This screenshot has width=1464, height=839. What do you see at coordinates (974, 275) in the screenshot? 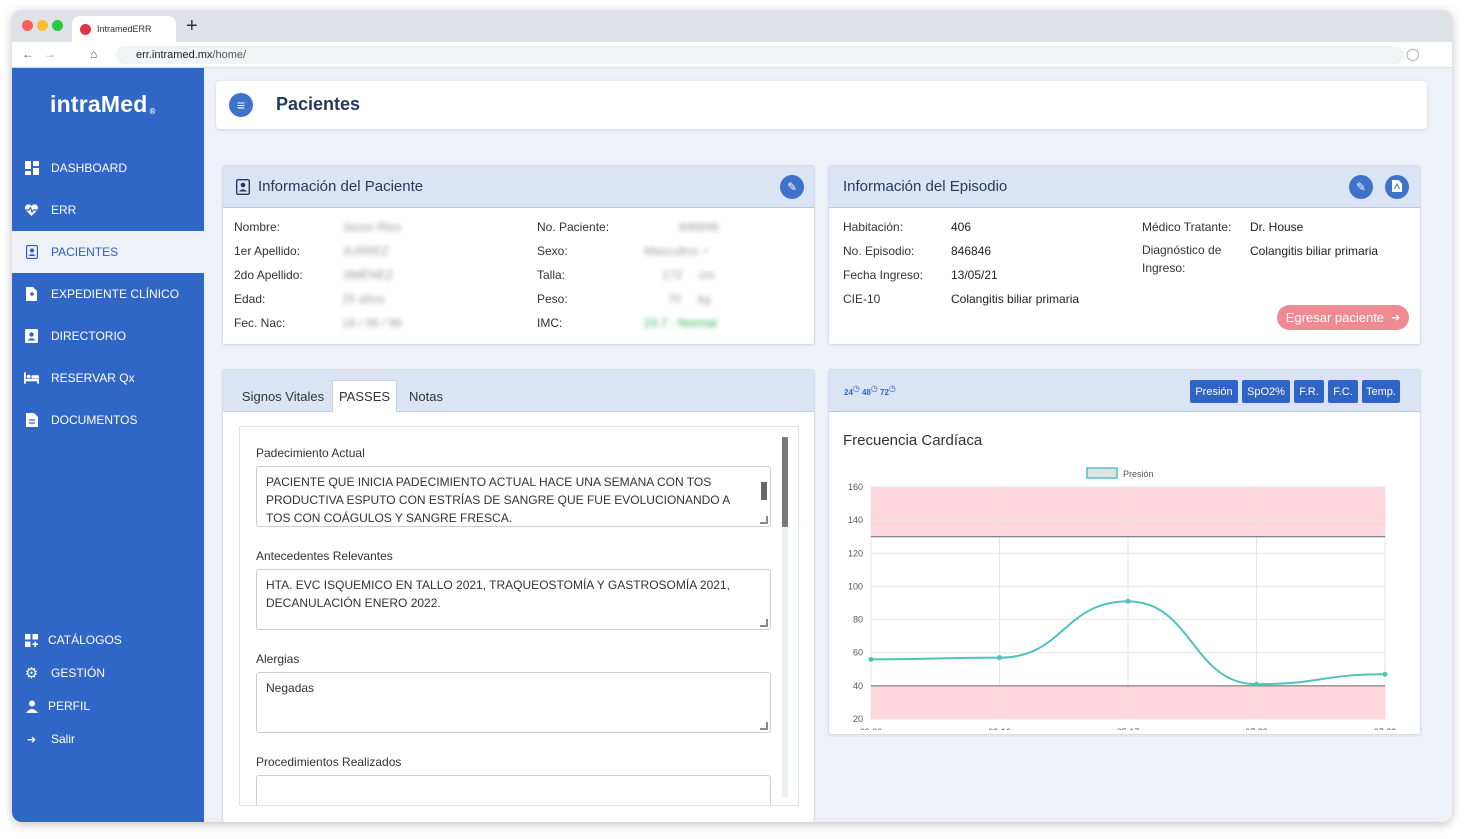
I see `episode-field-value: 13/05/21` at bounding box center [974, 275].